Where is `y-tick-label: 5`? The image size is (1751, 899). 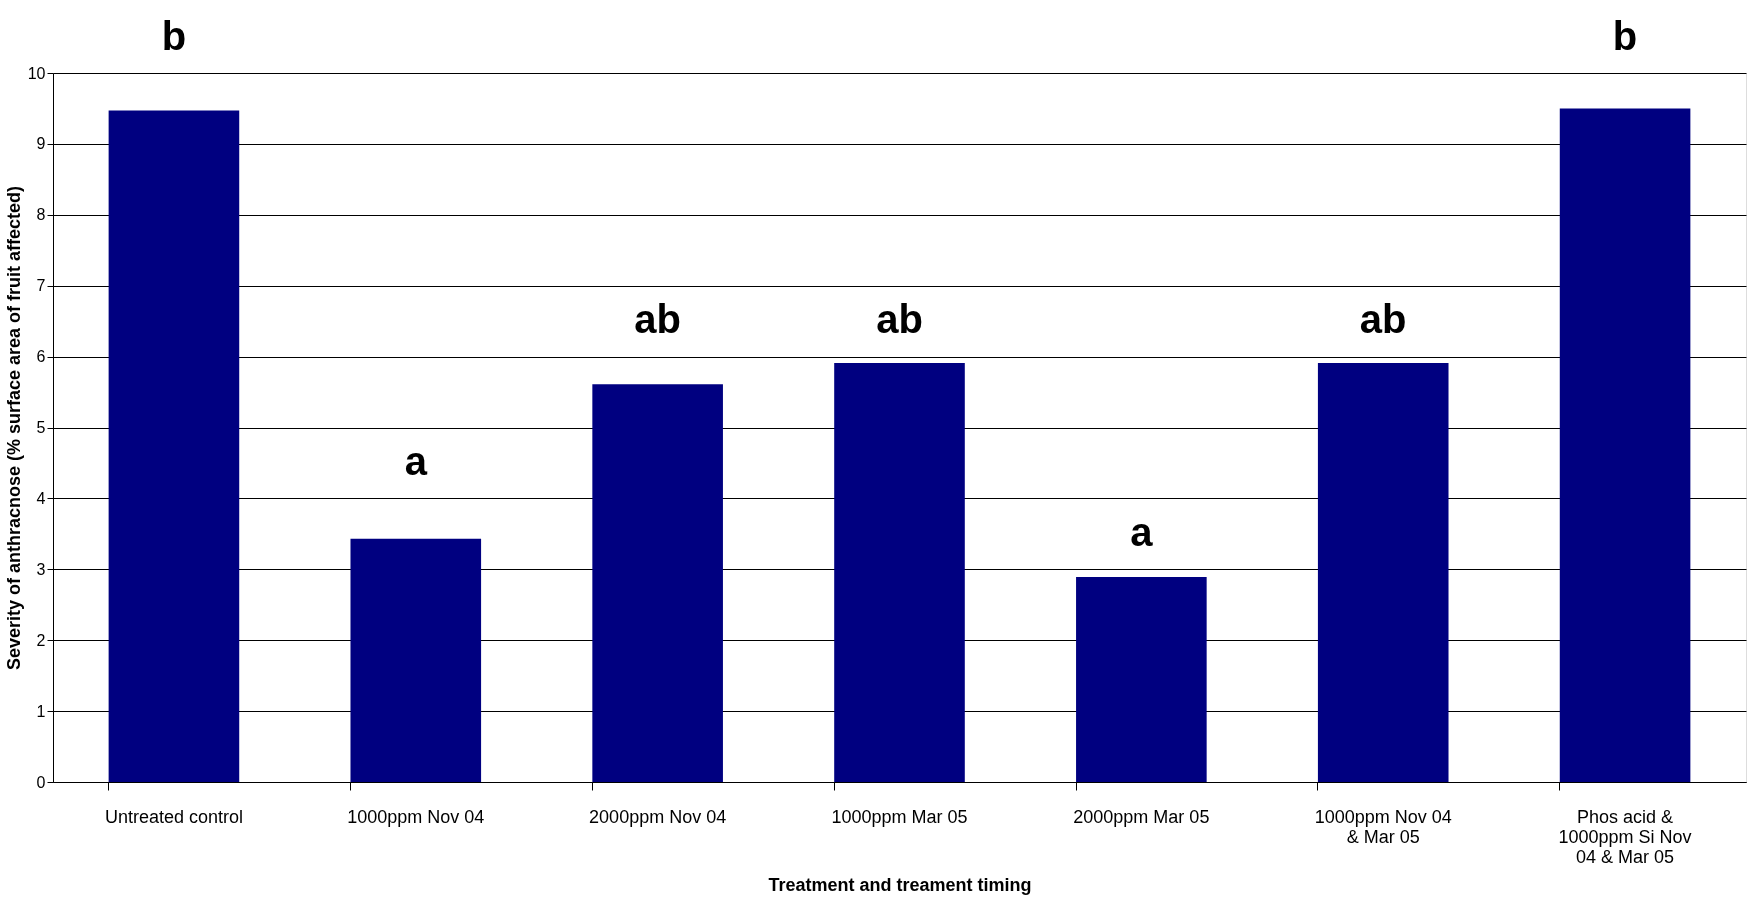
y-tick-label: 5 is located at coordinates (41, 427).